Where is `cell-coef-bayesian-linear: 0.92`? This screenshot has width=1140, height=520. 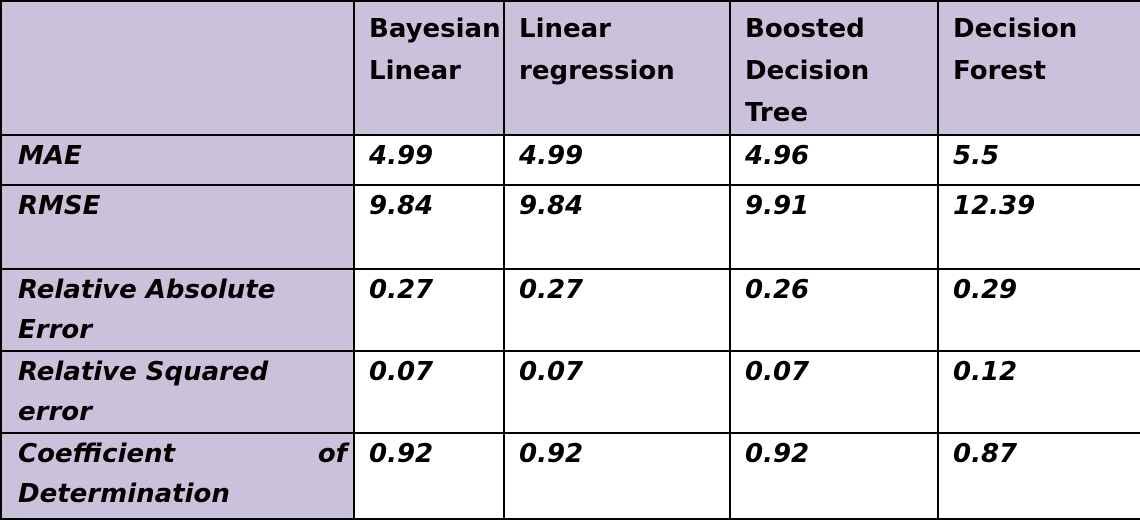
cell-coef-bayesian-linear: 0.92 is located at coordinates (429, 476).